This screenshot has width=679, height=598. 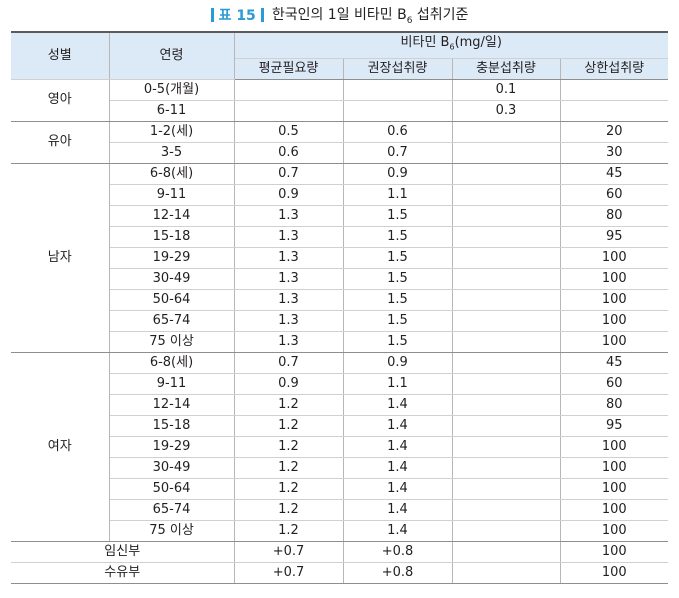 What do you see at coordinates (172, 56) in the screenshot?
I see `header-age: 연령` at bounding box center [172, 56].